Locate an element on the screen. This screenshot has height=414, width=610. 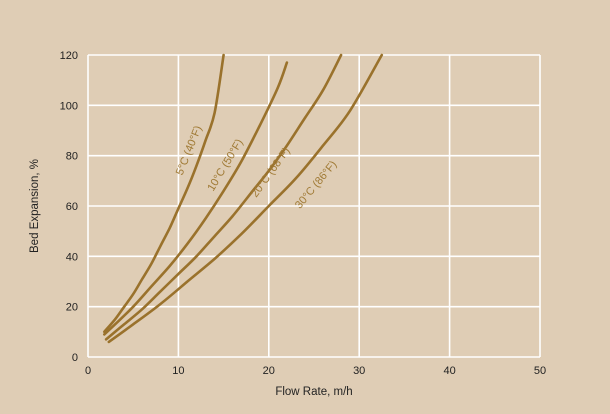
y-tick-label: 20 is located at coordinates (72, 308).